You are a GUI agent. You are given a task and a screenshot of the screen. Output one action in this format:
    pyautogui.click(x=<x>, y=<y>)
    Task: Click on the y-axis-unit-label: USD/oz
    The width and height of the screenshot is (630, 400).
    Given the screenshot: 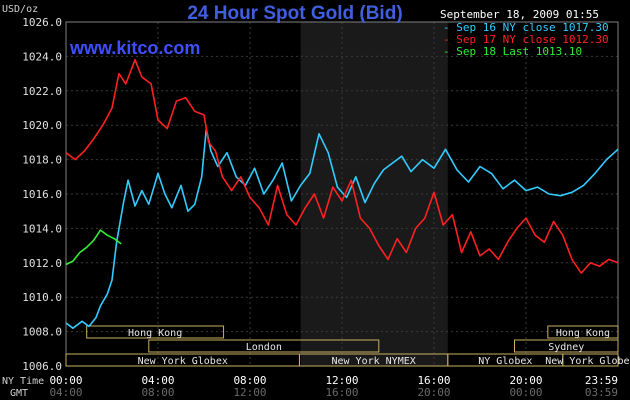 What is the action you would take?
    pyautogui.click(x=20, y=9)
    